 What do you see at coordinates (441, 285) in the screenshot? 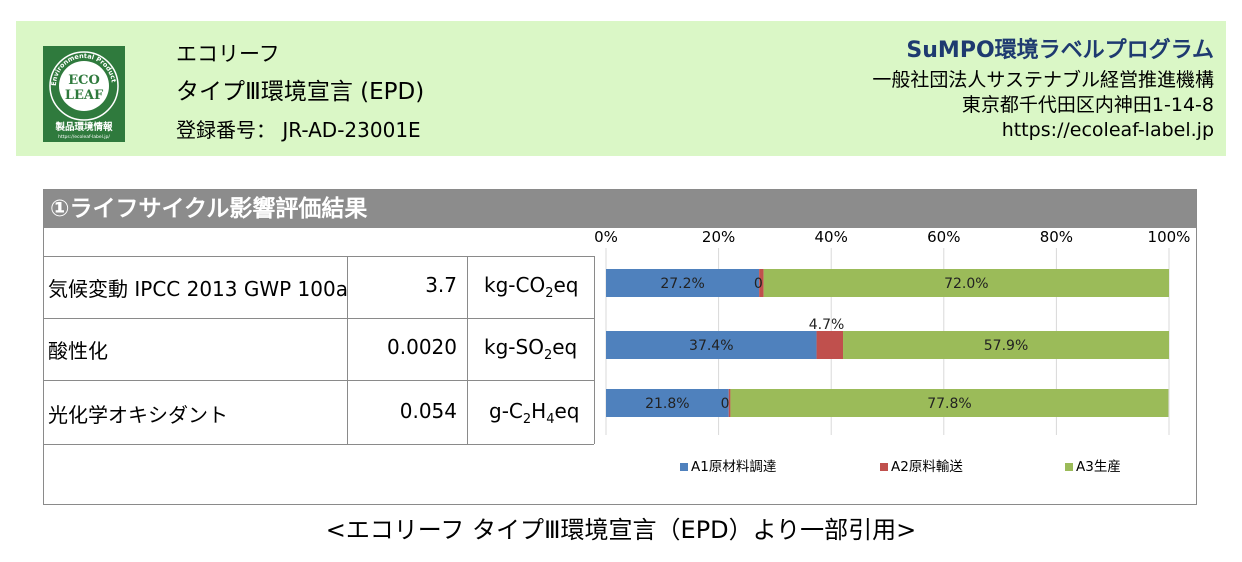
I see `indicator-value: 3.7` at bounding box center [441, 285].